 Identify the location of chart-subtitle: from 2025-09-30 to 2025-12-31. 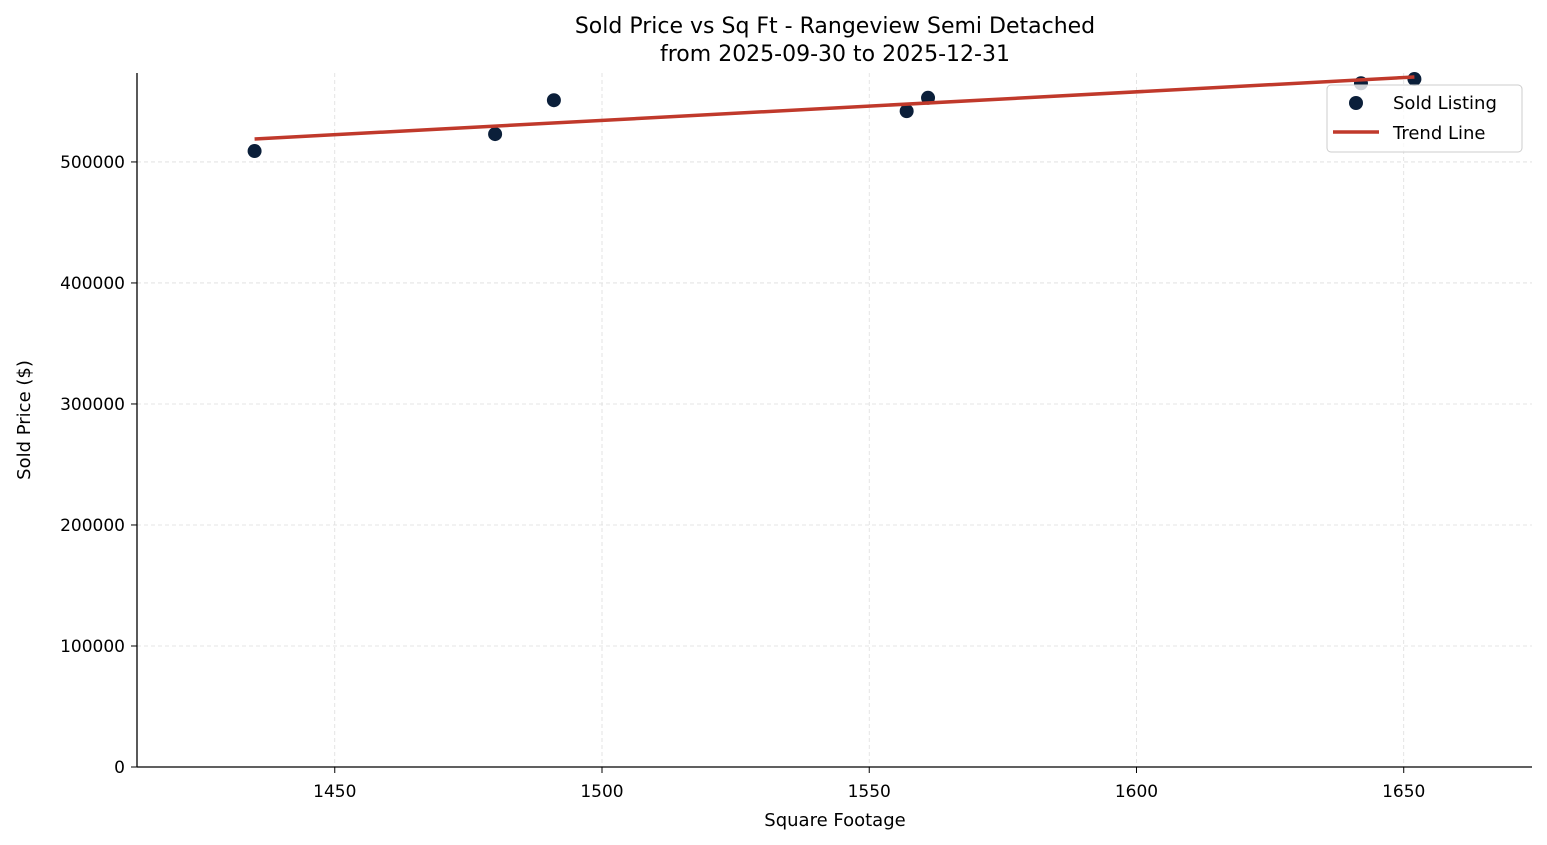
(835, 54).